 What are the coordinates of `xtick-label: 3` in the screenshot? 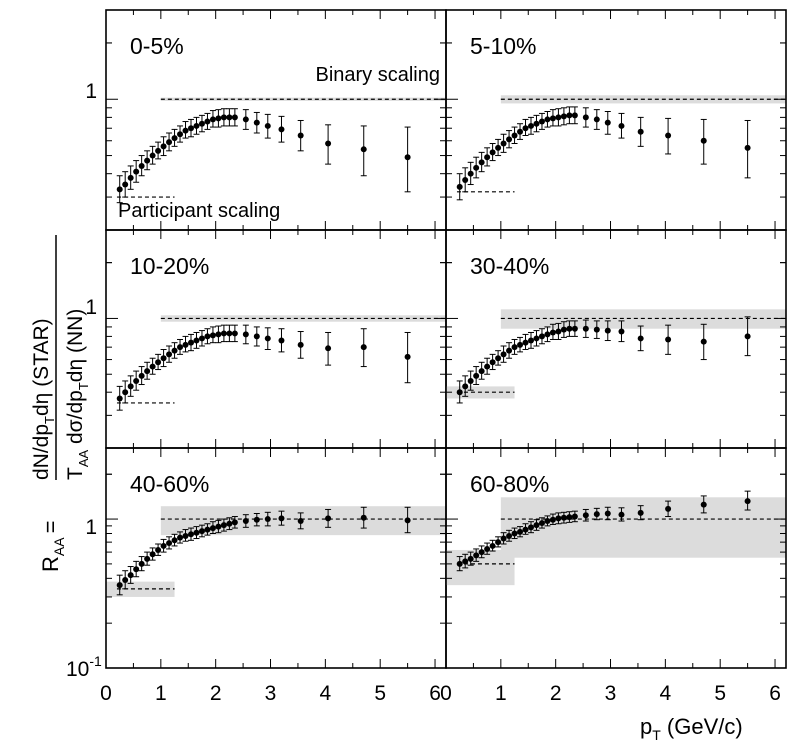 It's located at (611, 693).